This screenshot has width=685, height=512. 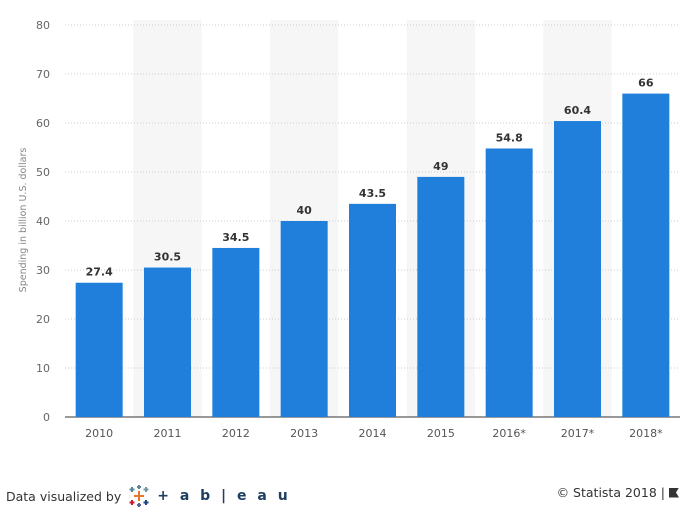 What do you see at coordinates (372, 310) in the screenshot?
I see `bar-2014` at bounding box center [372, 310].